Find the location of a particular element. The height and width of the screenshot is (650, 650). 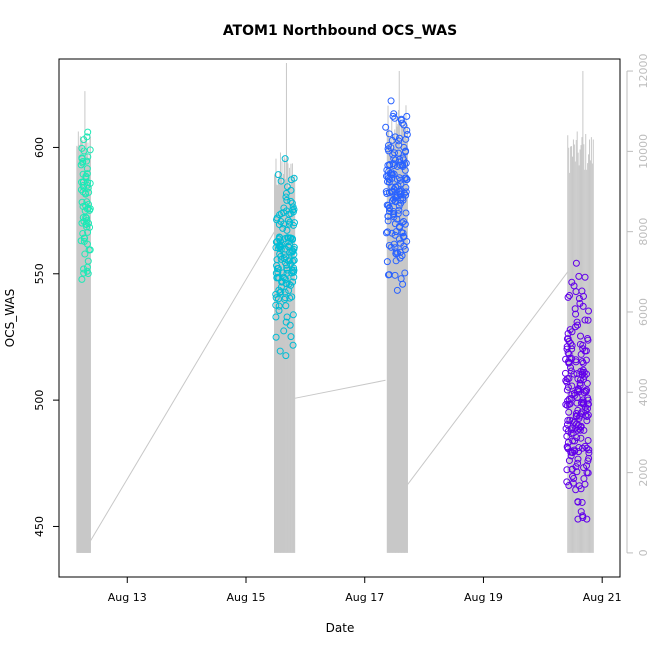

x-tick-label: Aug 21 is located at coordinates (602, 597).